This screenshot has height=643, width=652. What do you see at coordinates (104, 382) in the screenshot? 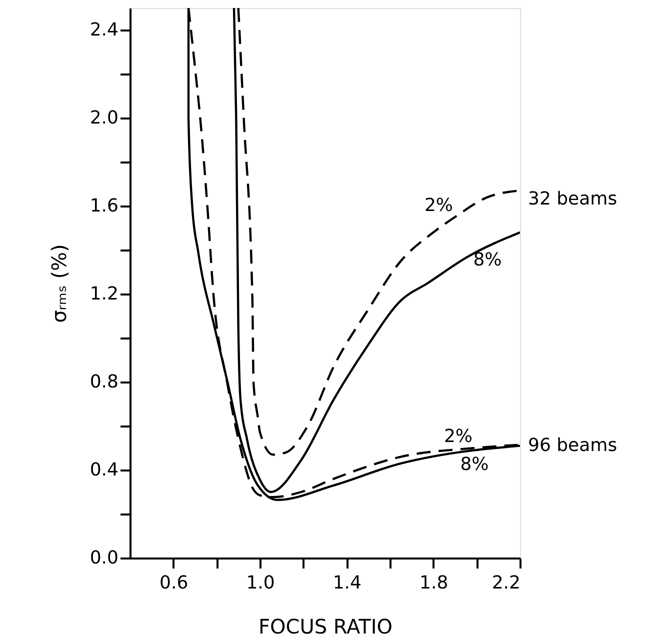
I see `y-tick-label: 0.8` at bounding box center [104, 382].